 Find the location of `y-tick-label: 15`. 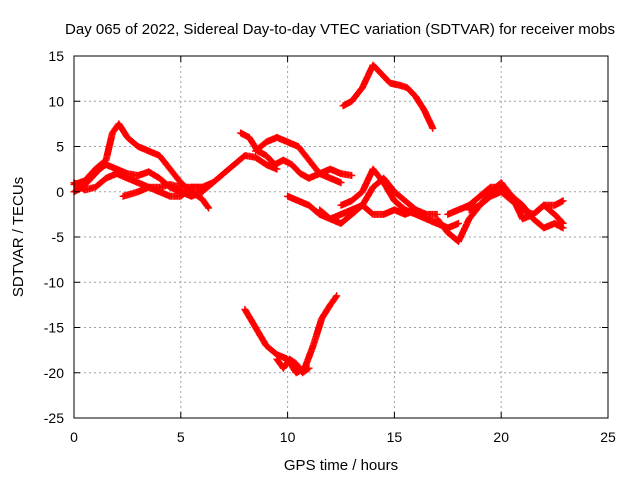

y-tick-label: 15 is located at coordinates (56, 56).